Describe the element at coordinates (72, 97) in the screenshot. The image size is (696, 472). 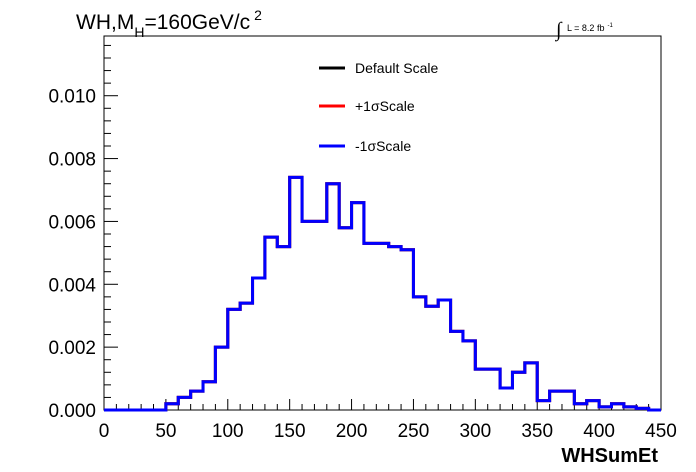
I see `y-tick-label: 0.010` at that location.